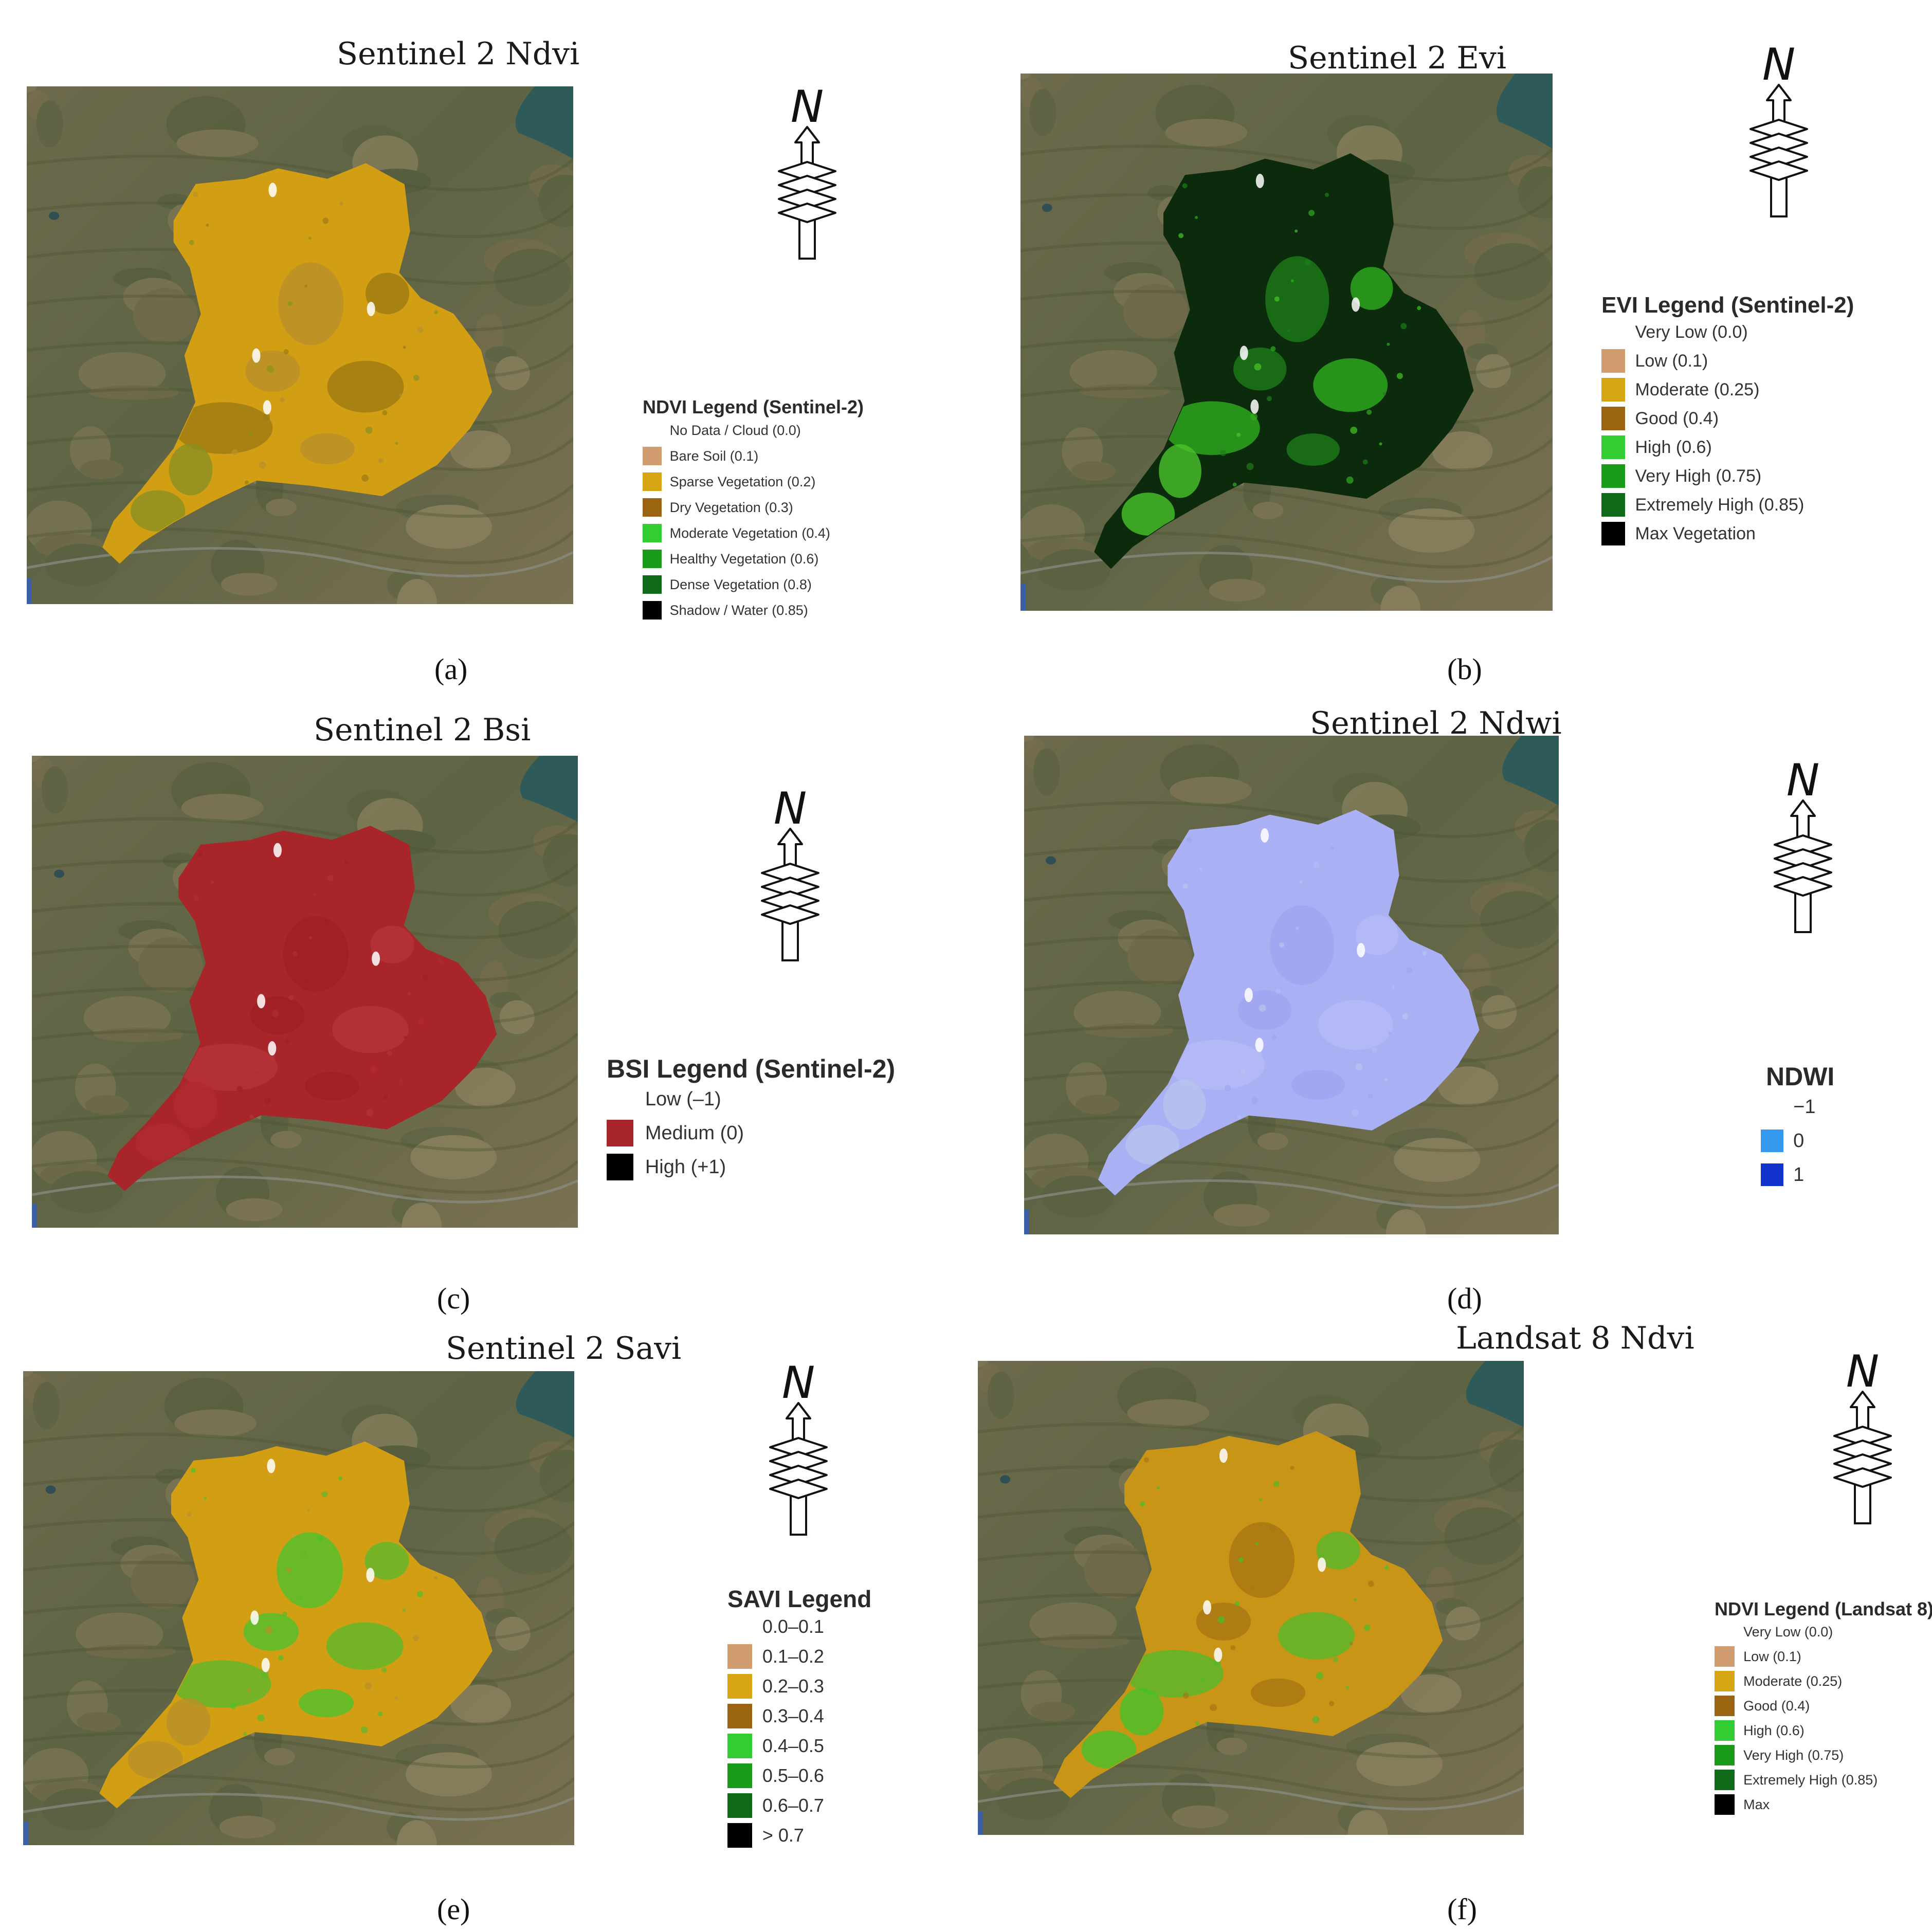 Image resolution: width=1932 pixels, height=1930 pixels. Describe the element at coordinates (753, 610) in the screenshot. I see `legend-item: Shadow / Water (0.85)` at that location.